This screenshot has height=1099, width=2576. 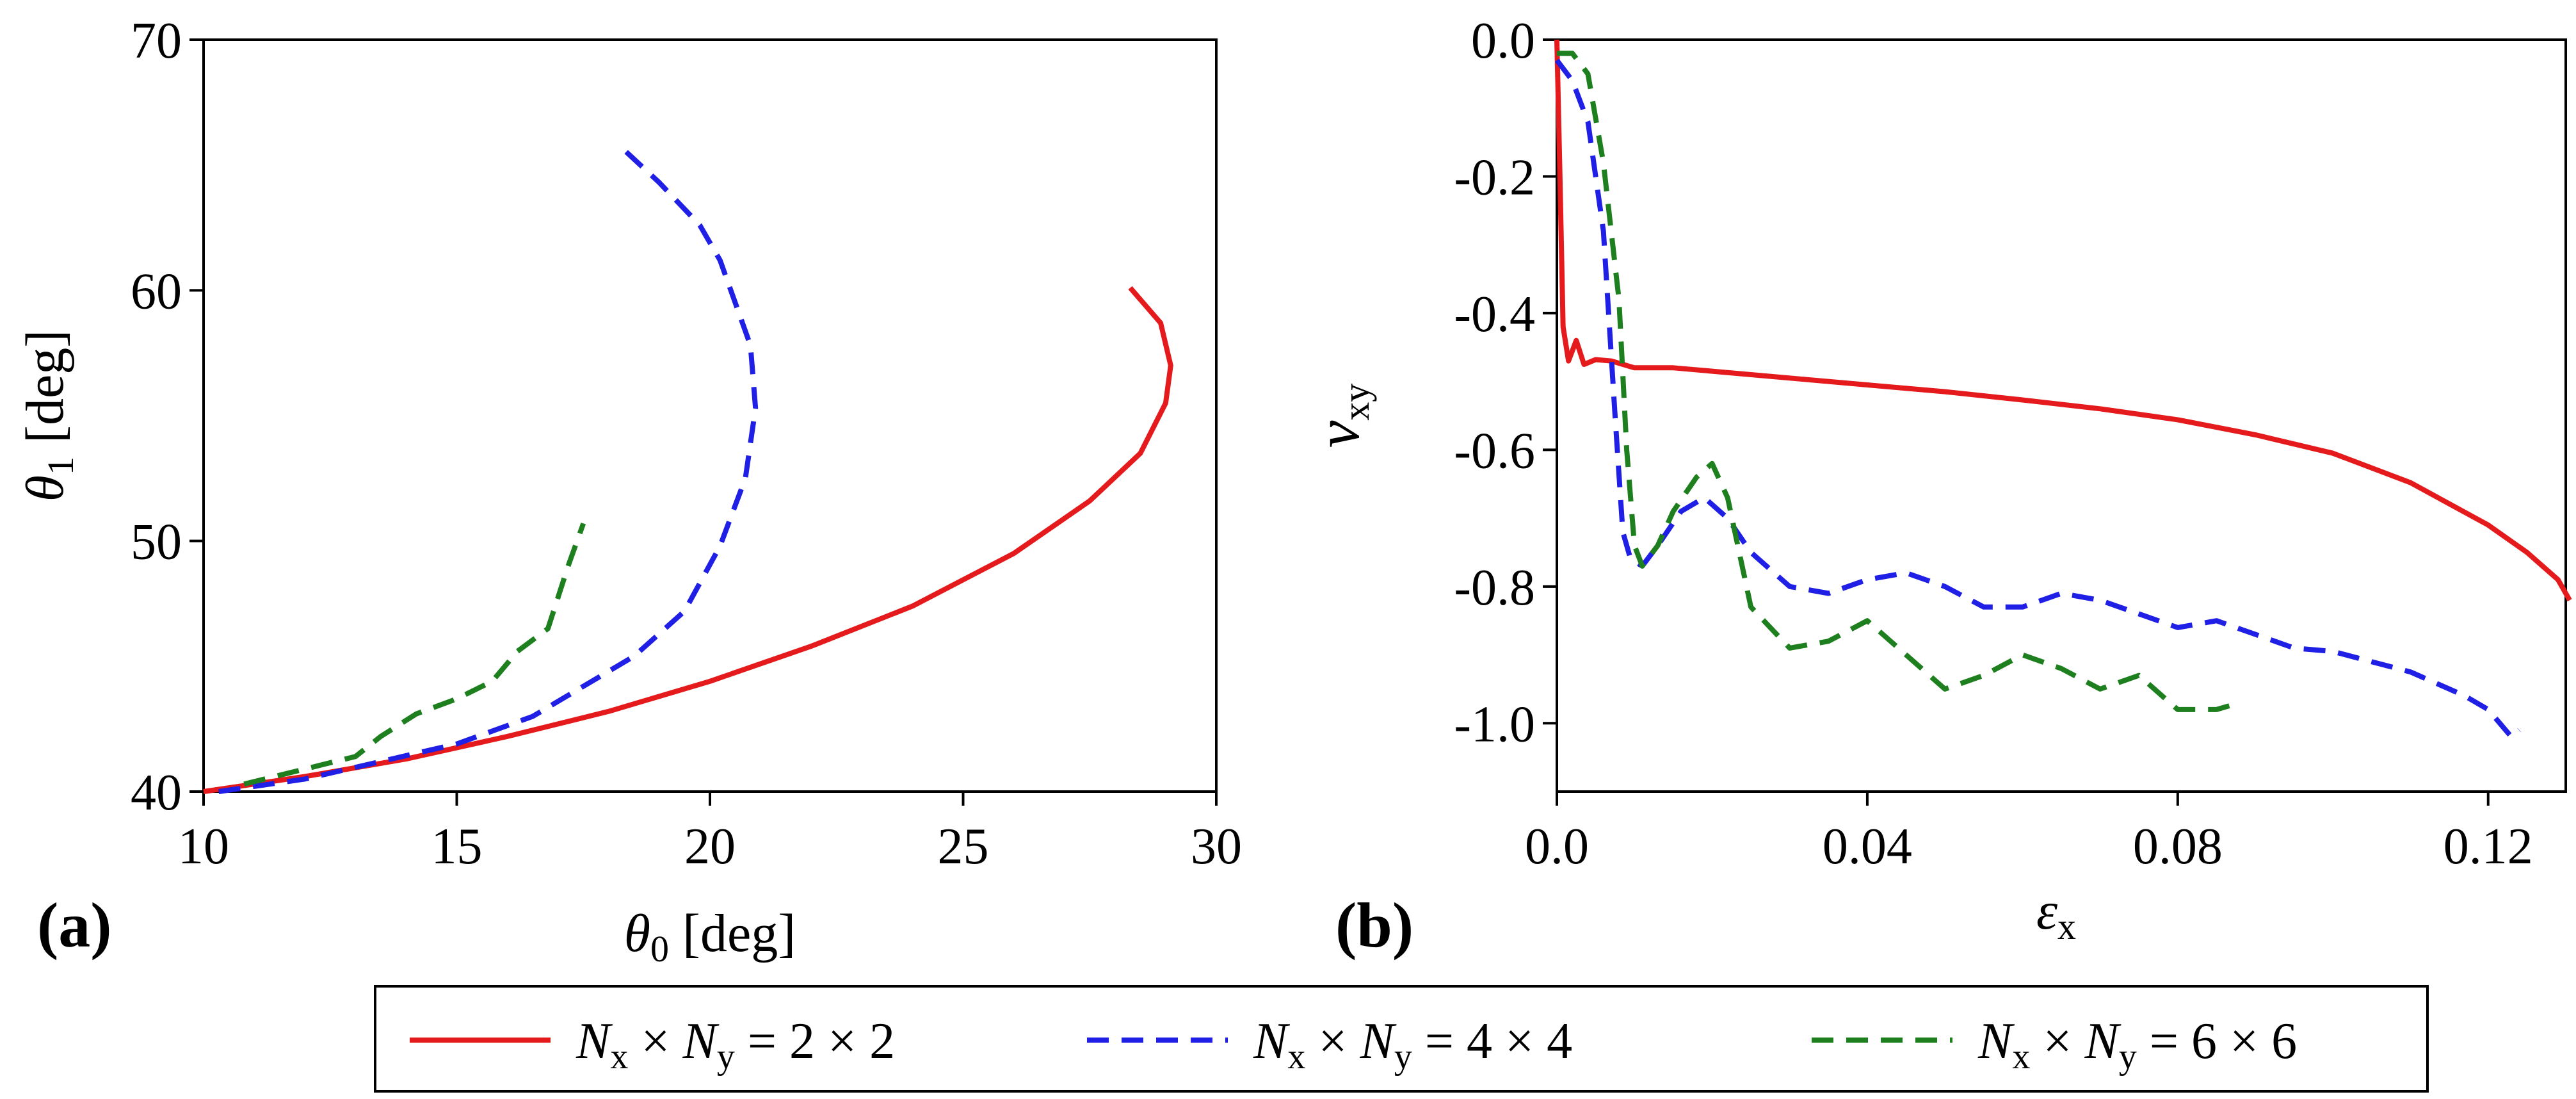 What do you see at coordinates (60, 466) in the screenshot?
I see `panel-a-y-axis-subscript: 1` at bounding box center [60, 466].